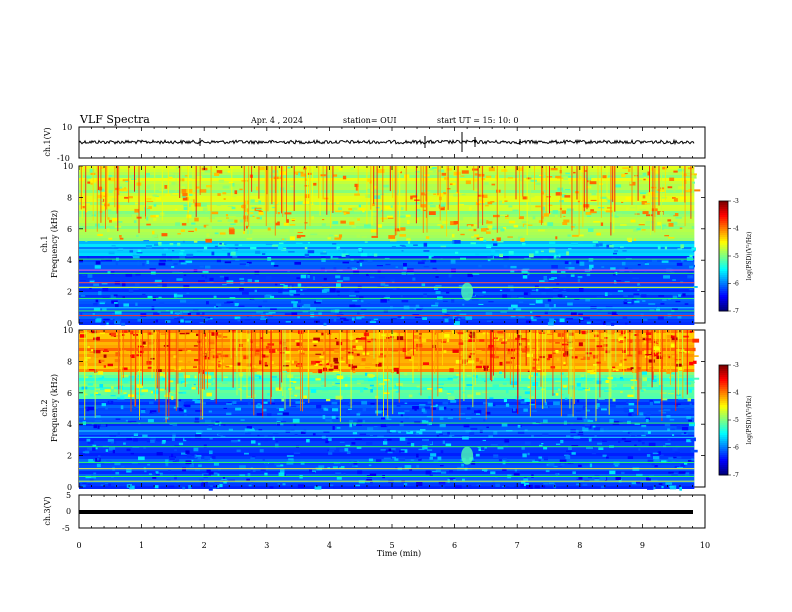 This screenshot has width=792, height=612. I want to click on ch1-colorbar: -3-4-5-6-7 log(PSD)(V²/Hz), so click(735, 256).